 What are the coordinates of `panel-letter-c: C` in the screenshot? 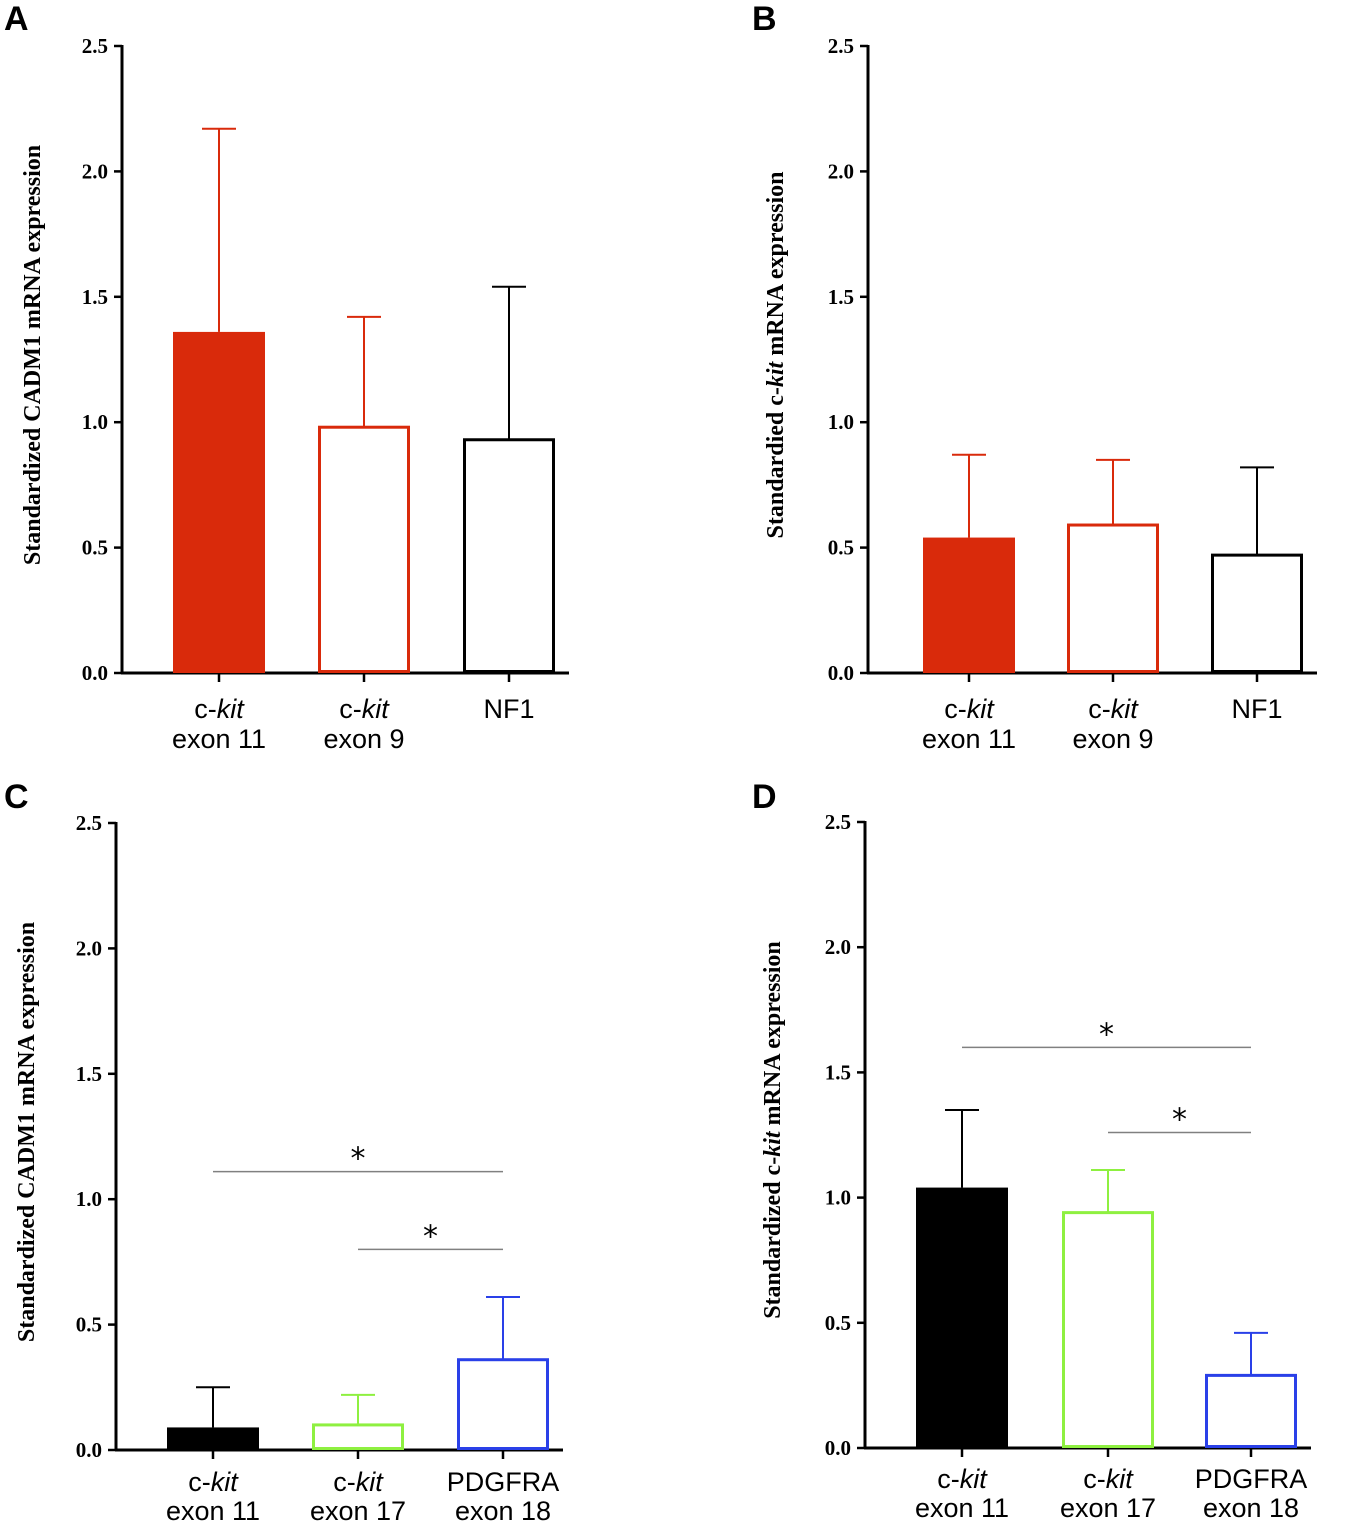 It's located at (16, 797).